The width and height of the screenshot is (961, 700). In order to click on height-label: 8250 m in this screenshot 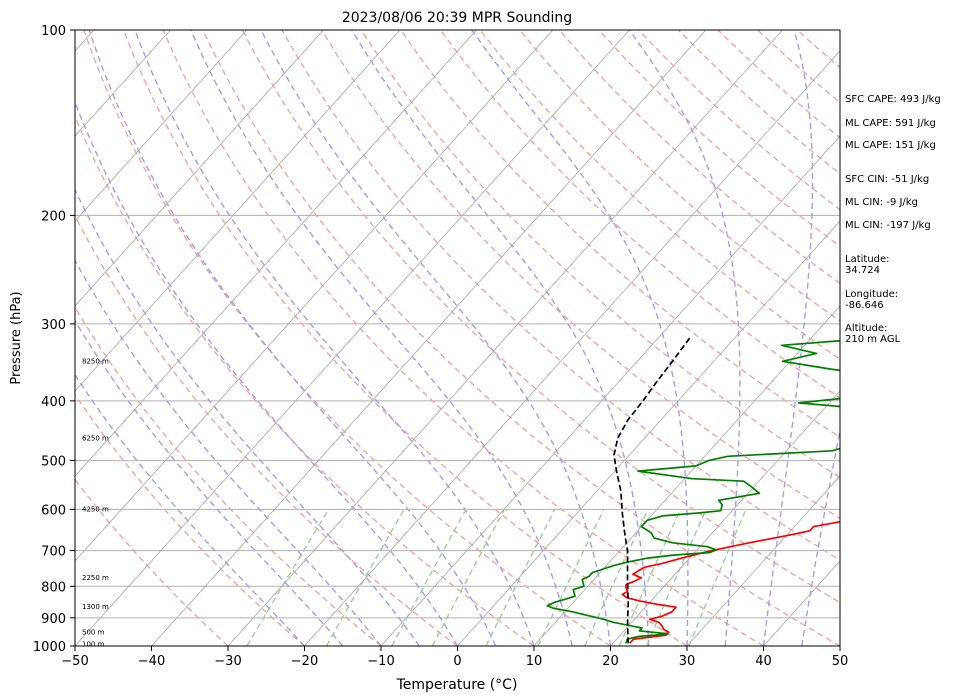, I will do `click(95, 361)`.